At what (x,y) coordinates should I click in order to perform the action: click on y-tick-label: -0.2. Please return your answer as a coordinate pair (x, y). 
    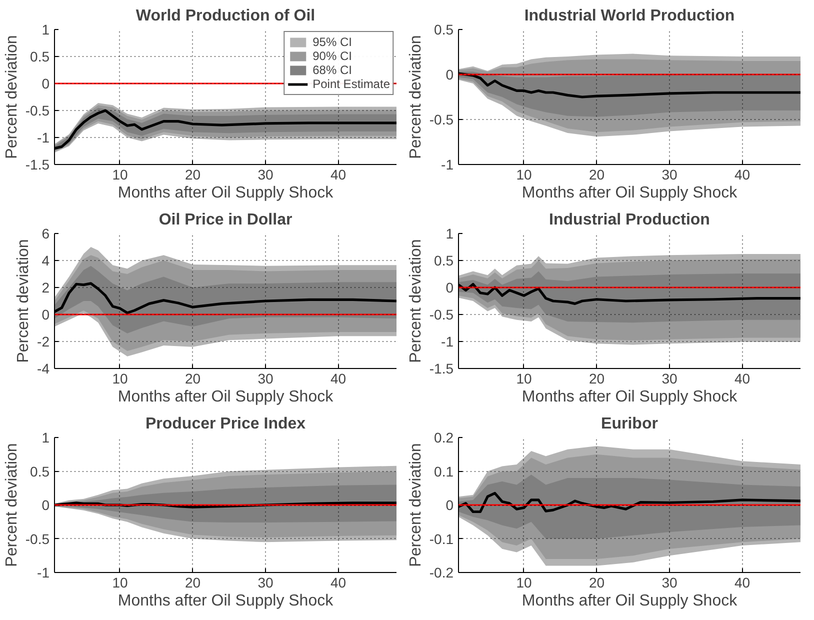
    Looking at the image, I should click on (441, 572).